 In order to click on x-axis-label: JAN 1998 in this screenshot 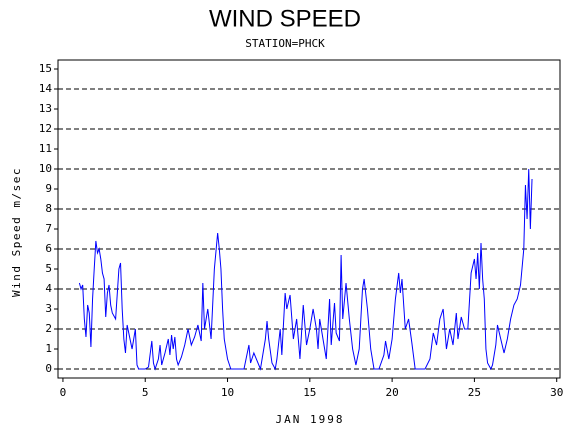, I will do `click(310, 419)`.